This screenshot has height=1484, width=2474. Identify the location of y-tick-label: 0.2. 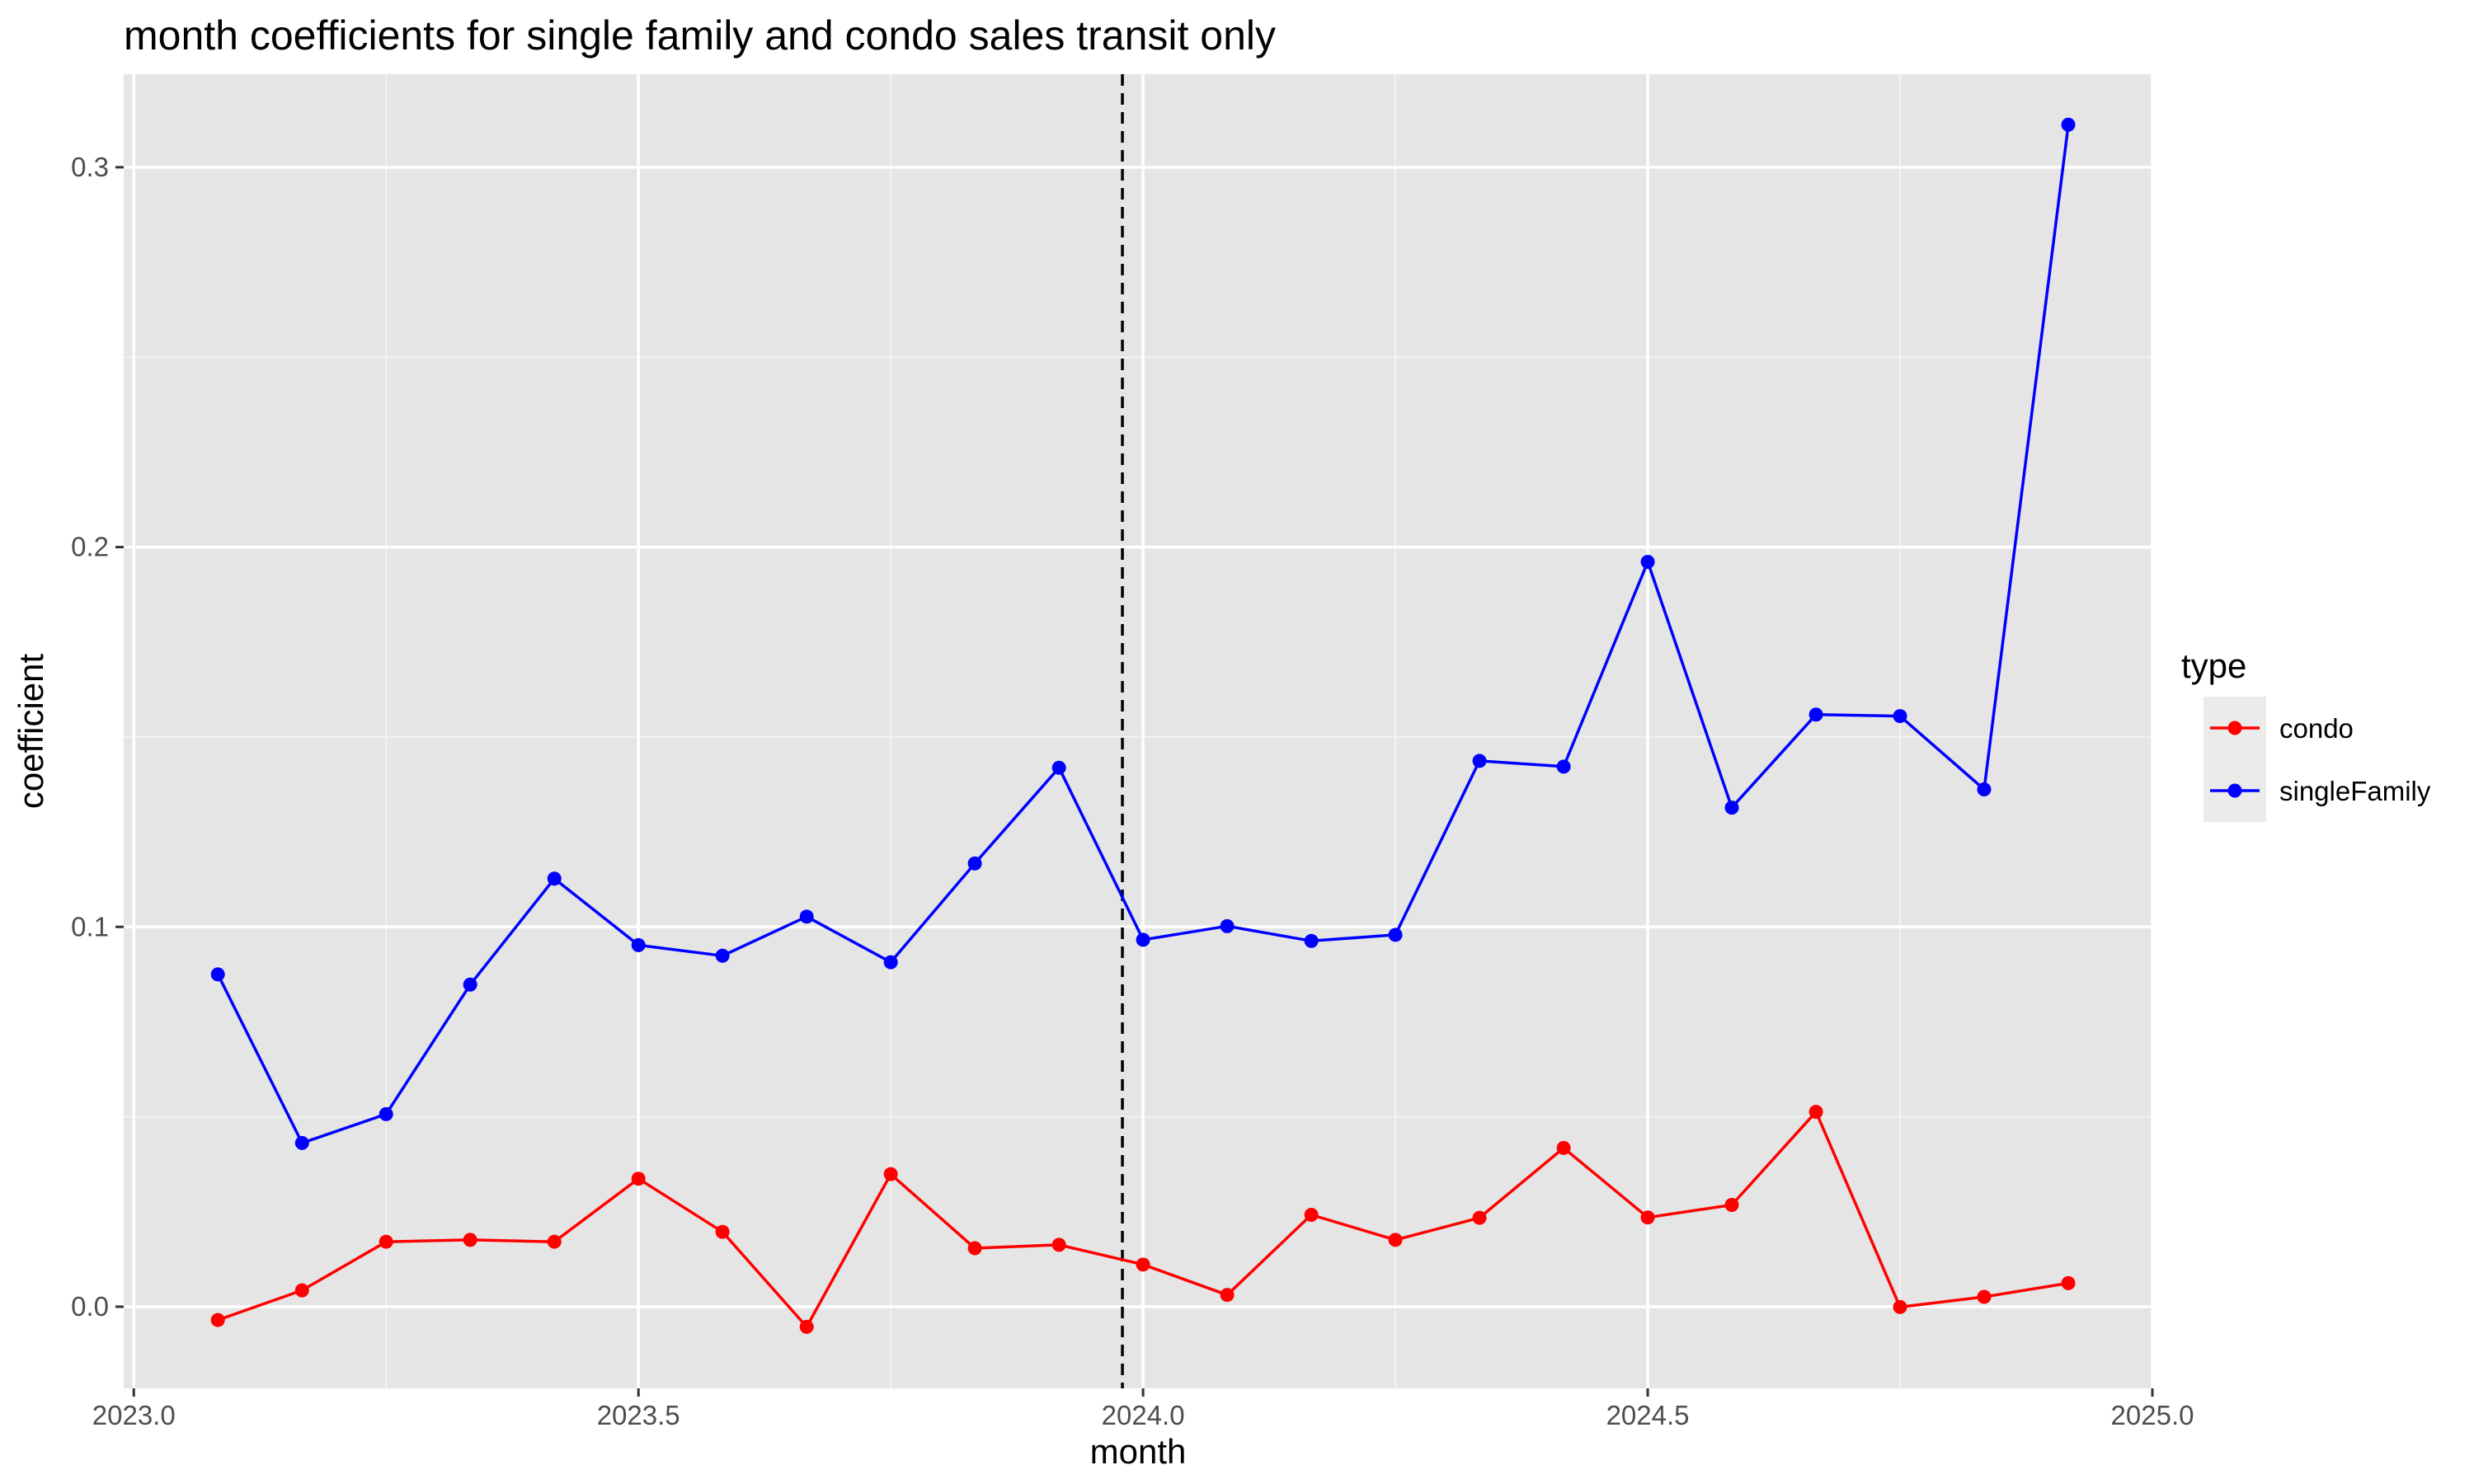
(90, 547).